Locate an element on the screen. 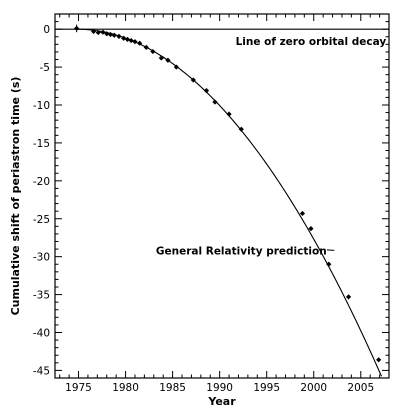 The image size is (400, 419). y-tick-label: 0 is located at coordinates (46, 30).